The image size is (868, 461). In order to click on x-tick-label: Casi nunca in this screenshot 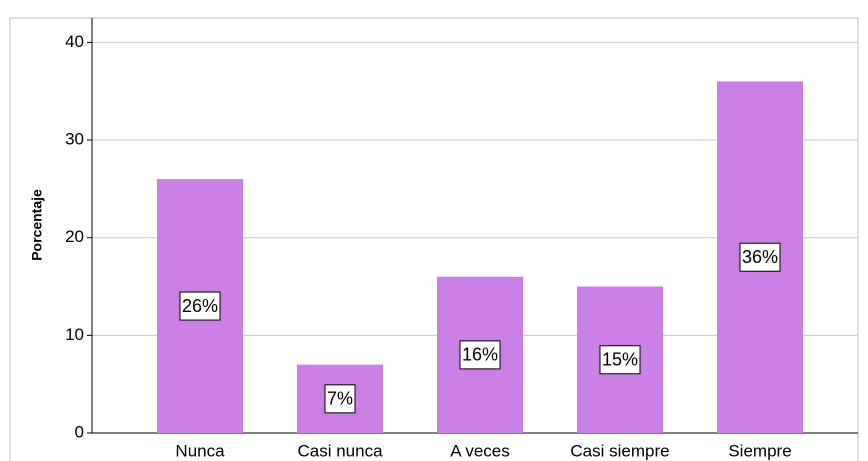, I will do `click(340, 450)`.